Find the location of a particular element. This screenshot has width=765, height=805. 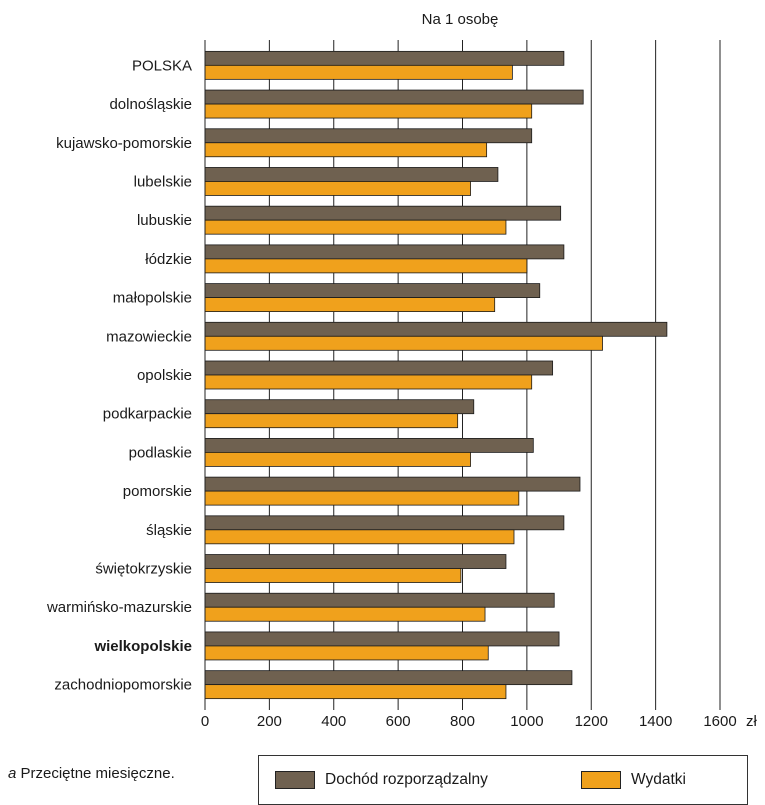

category-label: podlaskie is located at coordinates (160, 452).